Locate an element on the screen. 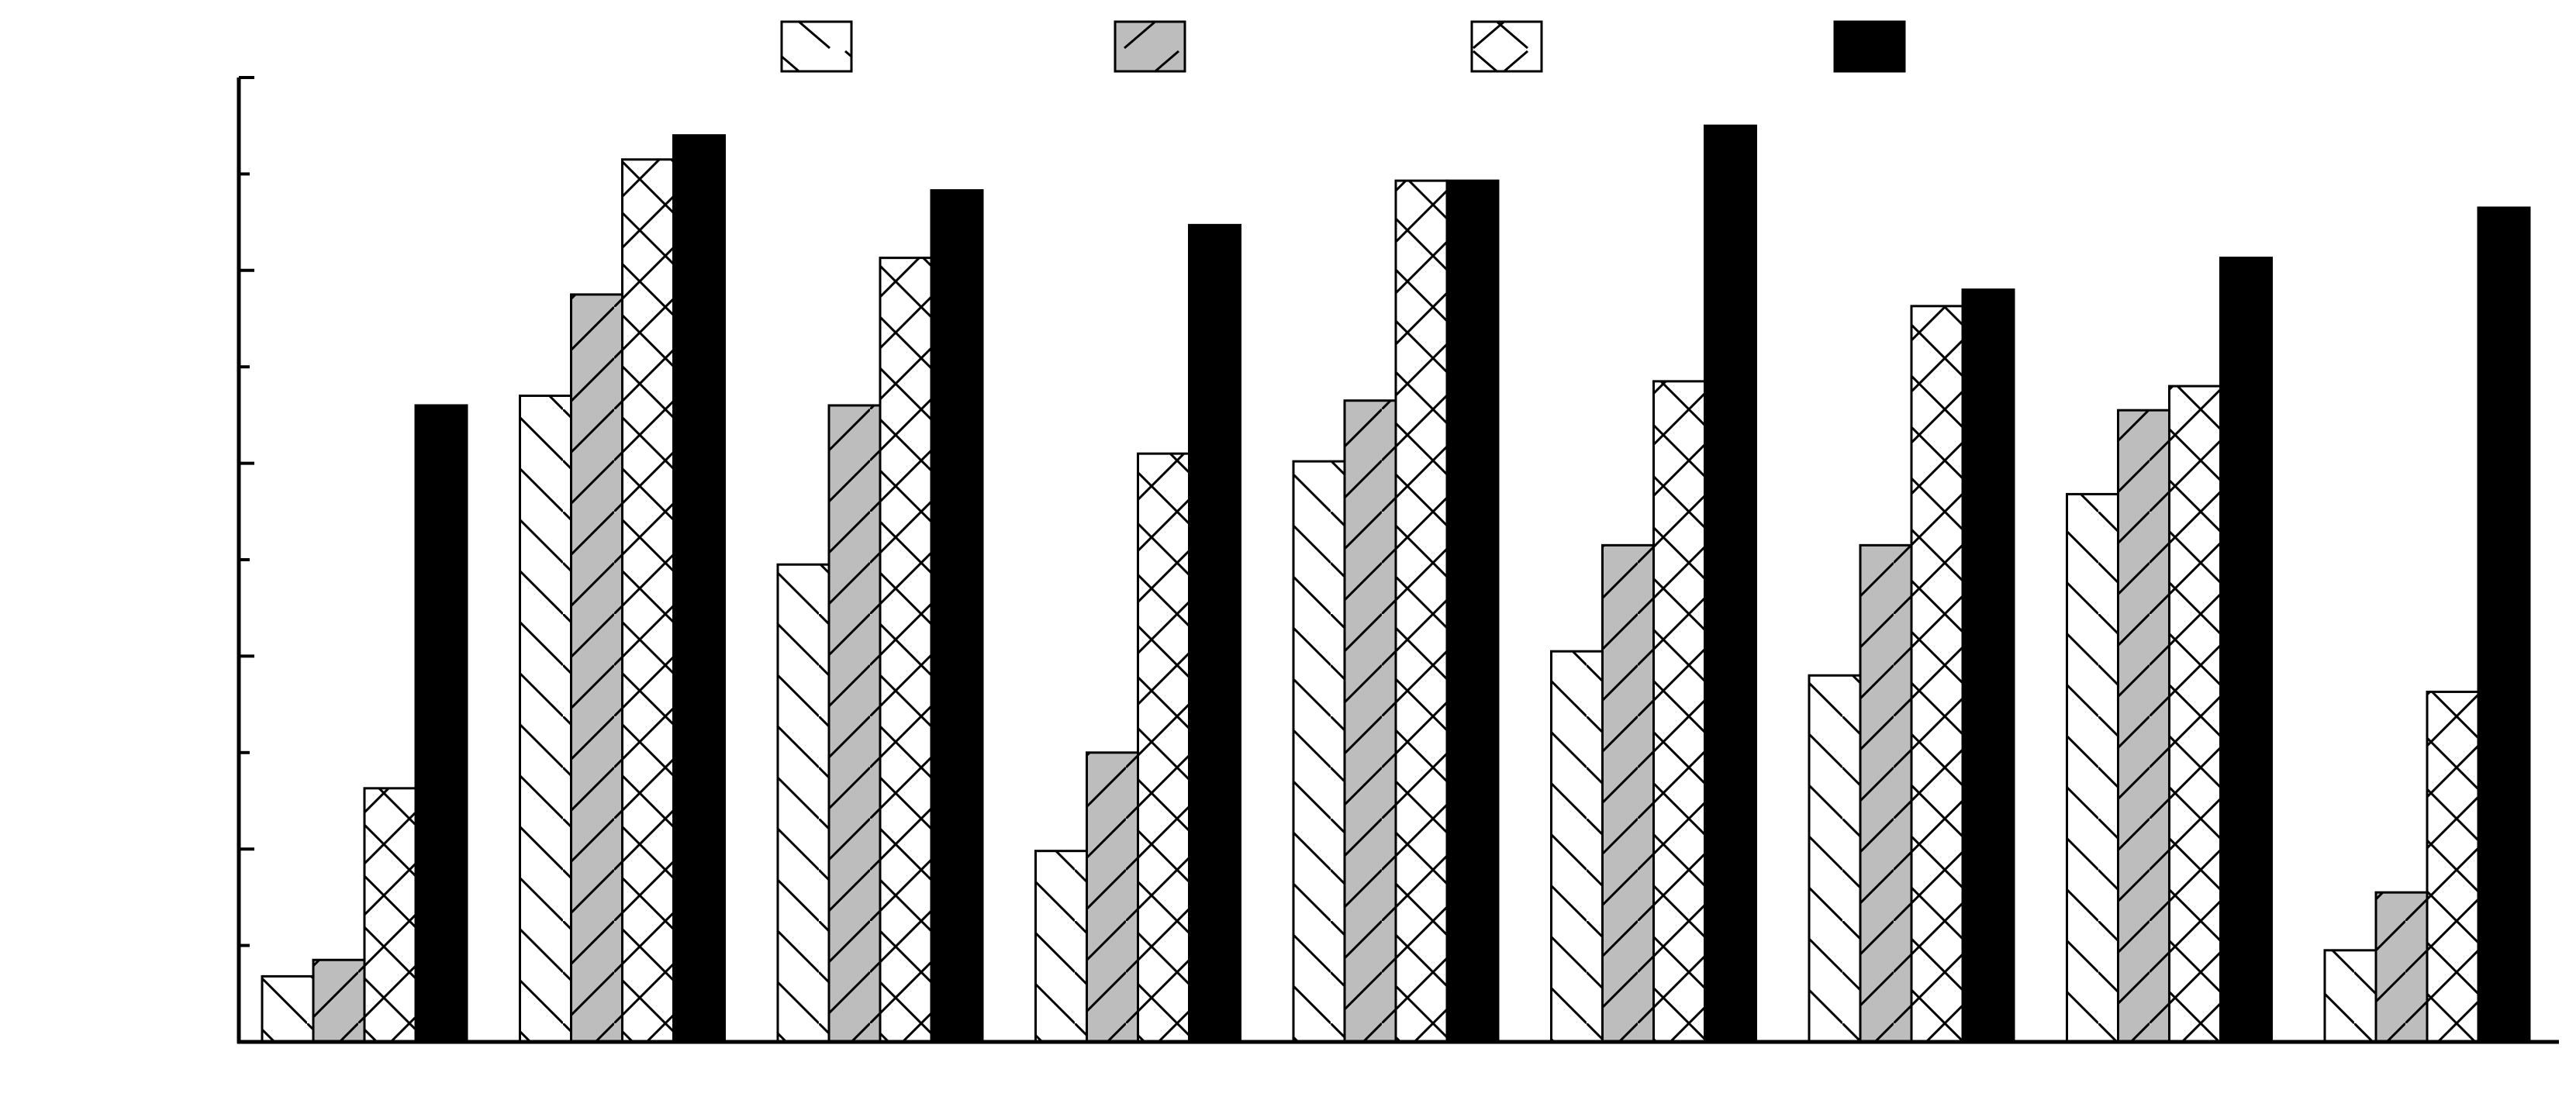 The image size is (2576, 1114). bar-s4-c8 is located at coordinates (2246, 650).